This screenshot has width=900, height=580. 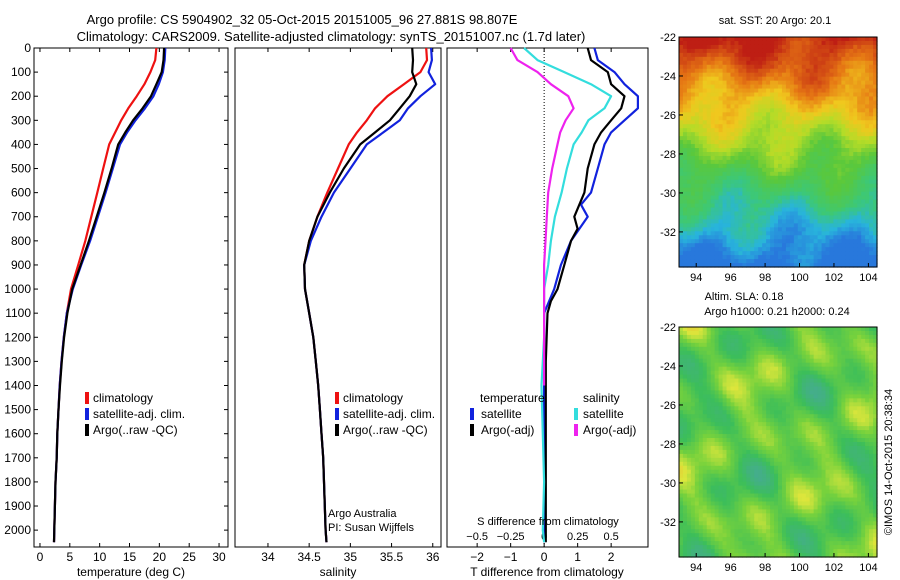 I want to click on y-tick-label: 800, so click(x=21, y=241).